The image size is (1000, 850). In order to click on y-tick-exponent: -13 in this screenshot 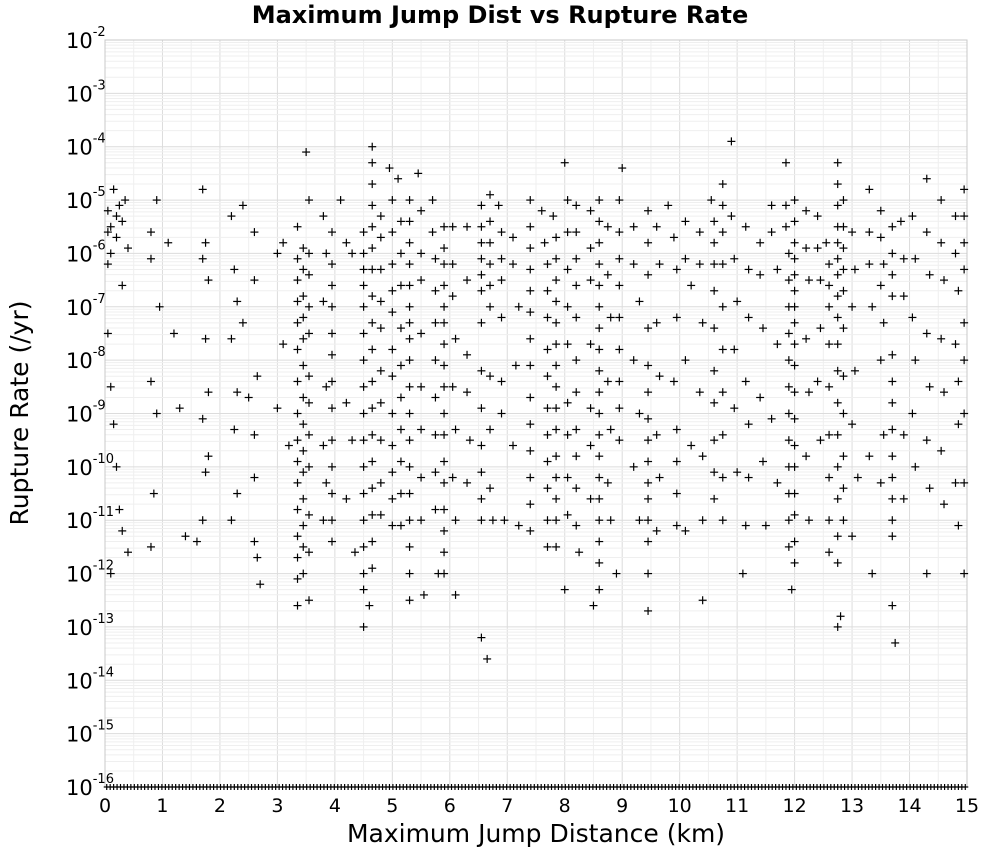, I will do `click(103, 619)`.